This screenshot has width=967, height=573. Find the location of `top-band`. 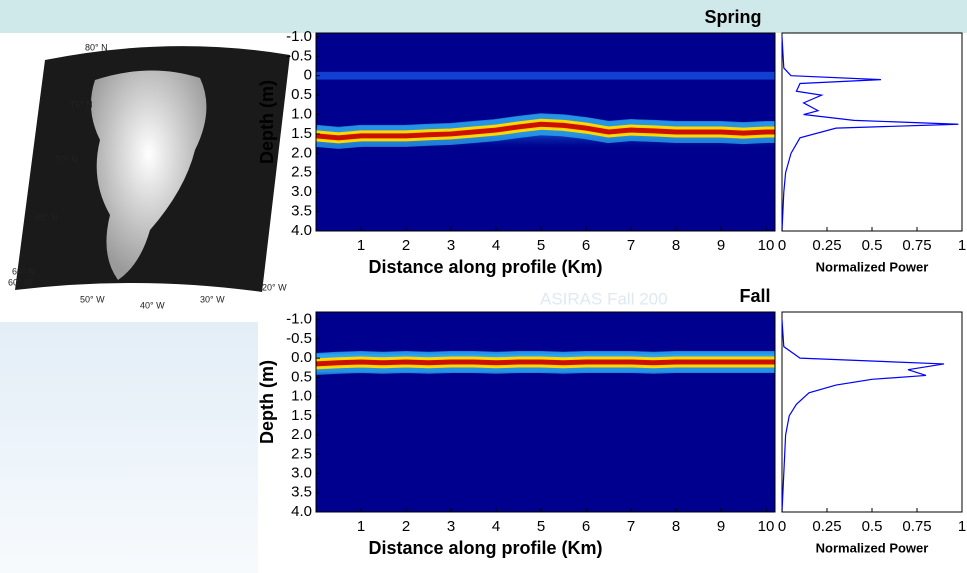

top-band is located at coordinates (483, 16).